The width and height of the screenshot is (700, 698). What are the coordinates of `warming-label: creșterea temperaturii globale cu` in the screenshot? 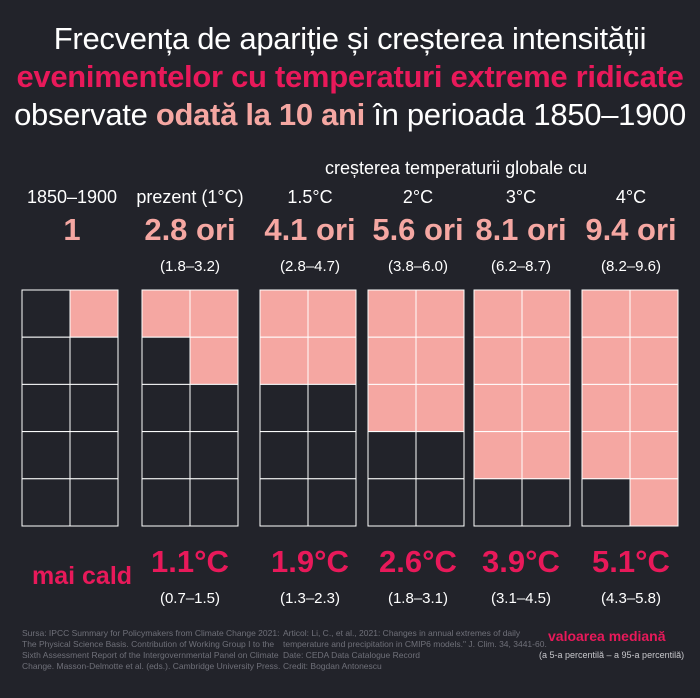 It's located at (456, 168).